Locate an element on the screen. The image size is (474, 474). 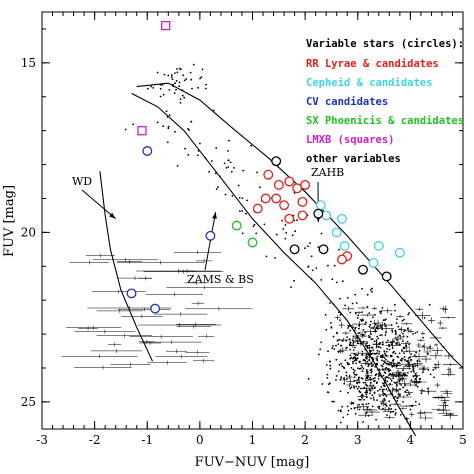
x-tick-label: 3 is located at coordinates (358, 440).